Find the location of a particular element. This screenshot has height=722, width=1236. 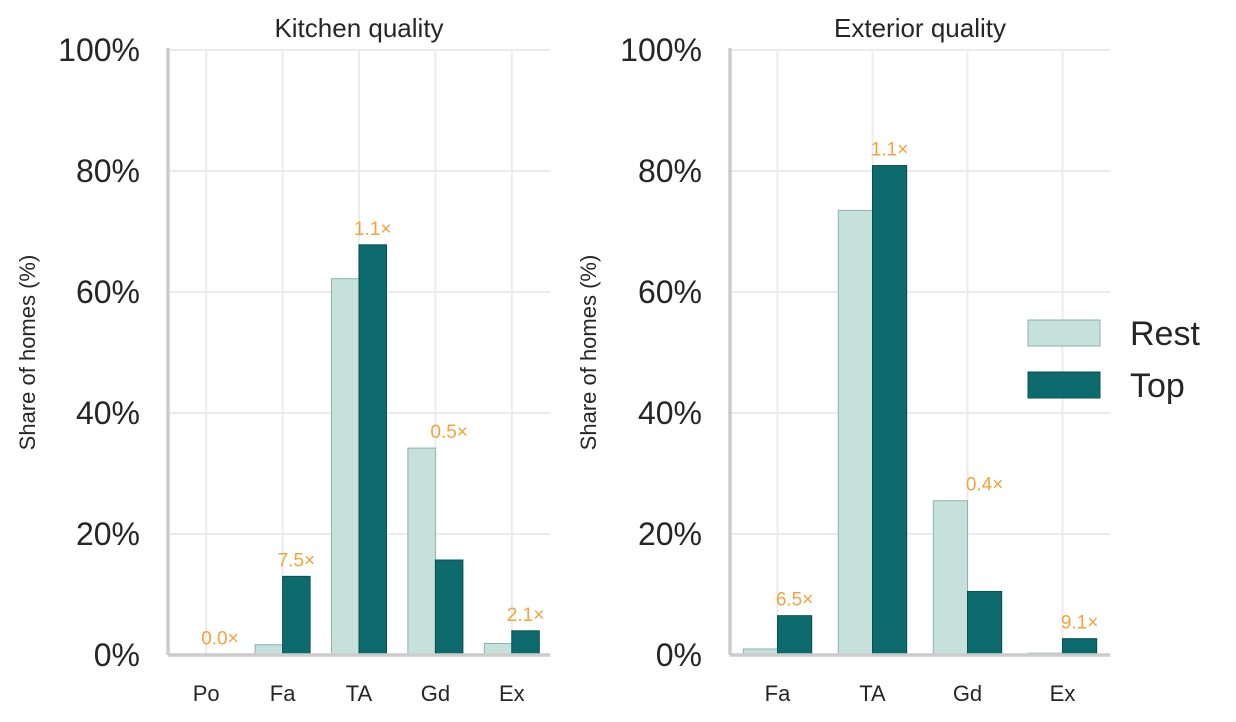

ratio-annotation: 0.5× is located at coordinates (449, 432).